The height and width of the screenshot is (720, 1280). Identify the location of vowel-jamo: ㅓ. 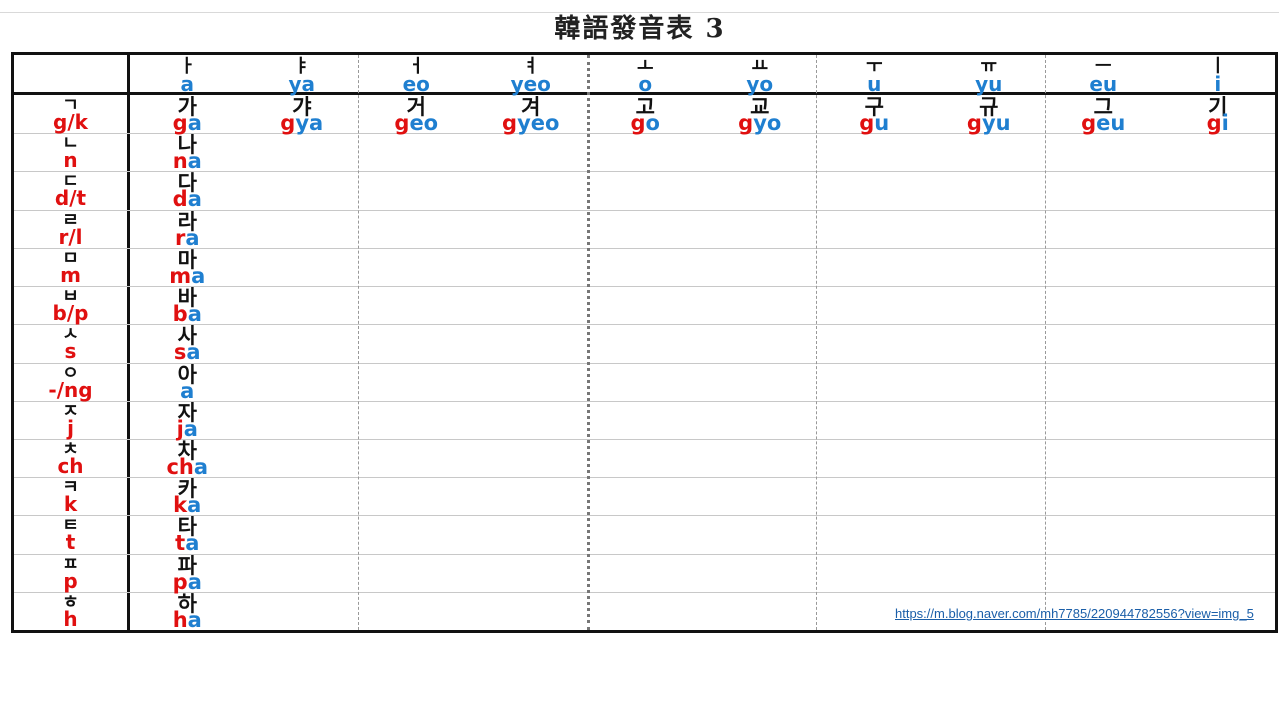
(416, 66).